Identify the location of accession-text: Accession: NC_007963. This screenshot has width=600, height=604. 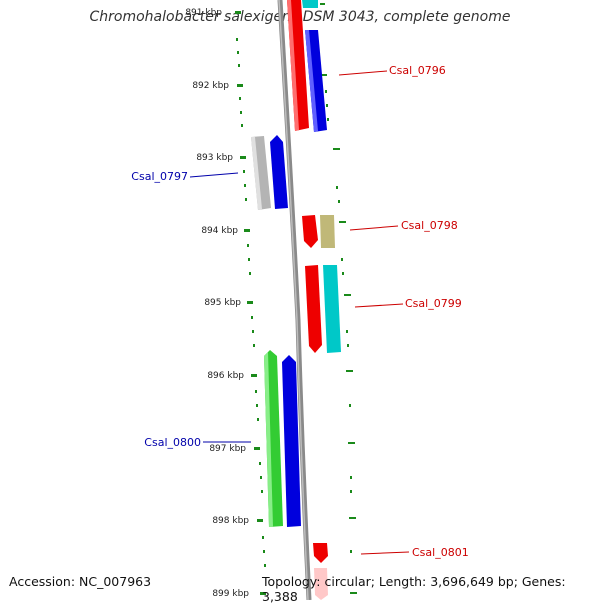
(80, 581).